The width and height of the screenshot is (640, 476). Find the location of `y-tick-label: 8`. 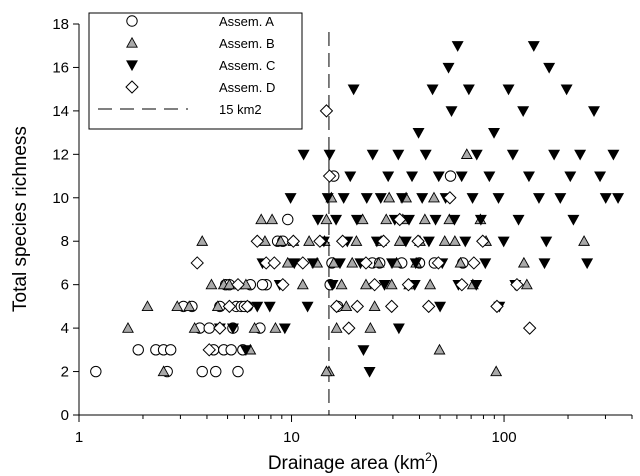

y-tick-label: 8 is located at coordinates (65, 241).